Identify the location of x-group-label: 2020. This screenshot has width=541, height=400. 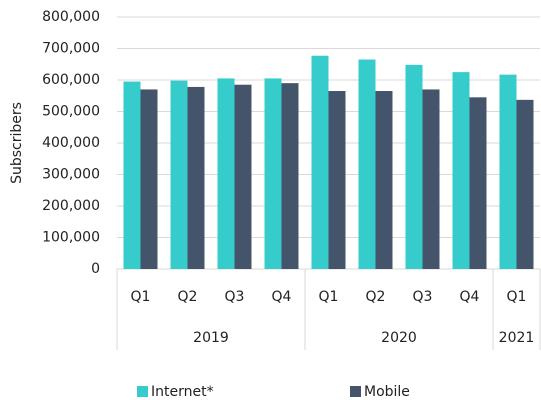
(399, 338).